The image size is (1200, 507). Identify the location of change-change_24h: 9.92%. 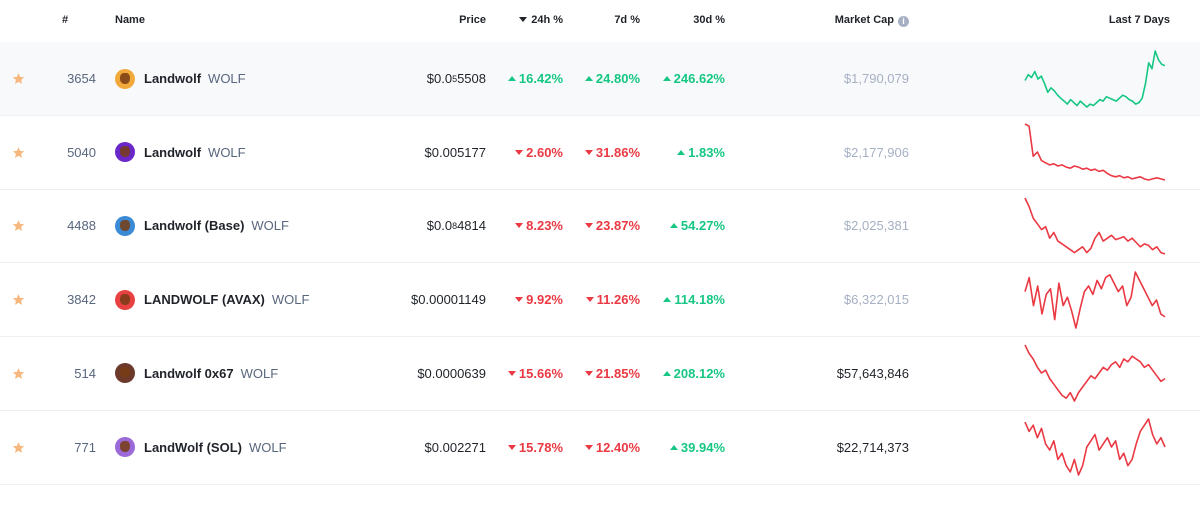
(539, 299).